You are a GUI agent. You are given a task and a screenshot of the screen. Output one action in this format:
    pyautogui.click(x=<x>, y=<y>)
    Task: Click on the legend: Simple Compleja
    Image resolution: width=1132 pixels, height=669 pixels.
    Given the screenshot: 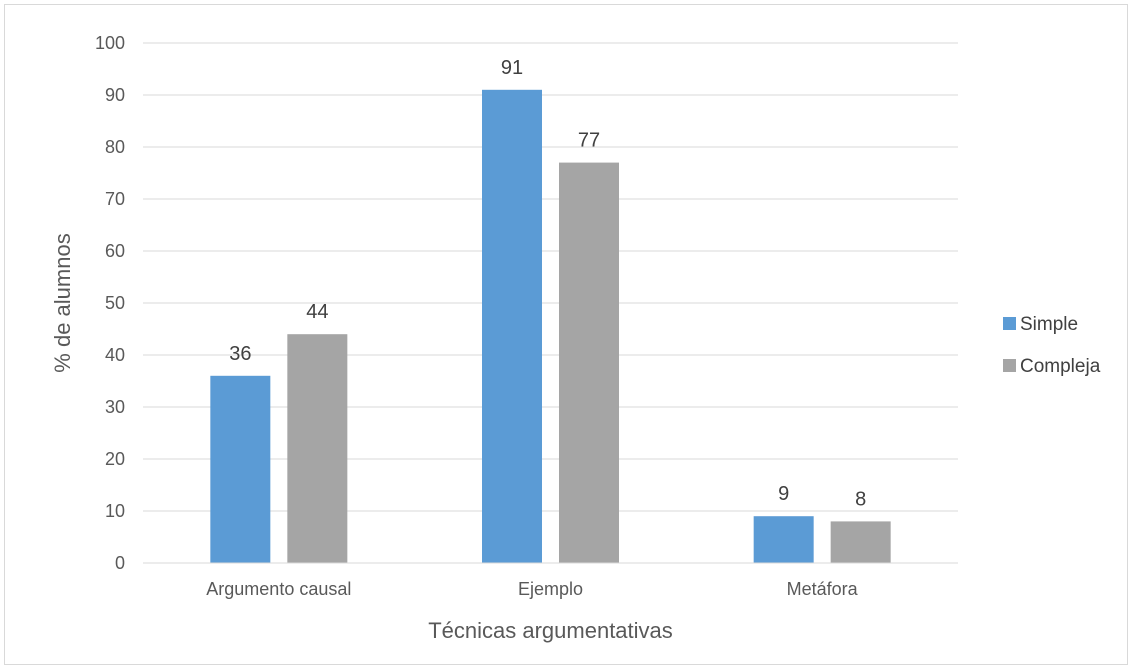 What is the action you would take?
    pyautogui.click(x=1052, y=345)
    